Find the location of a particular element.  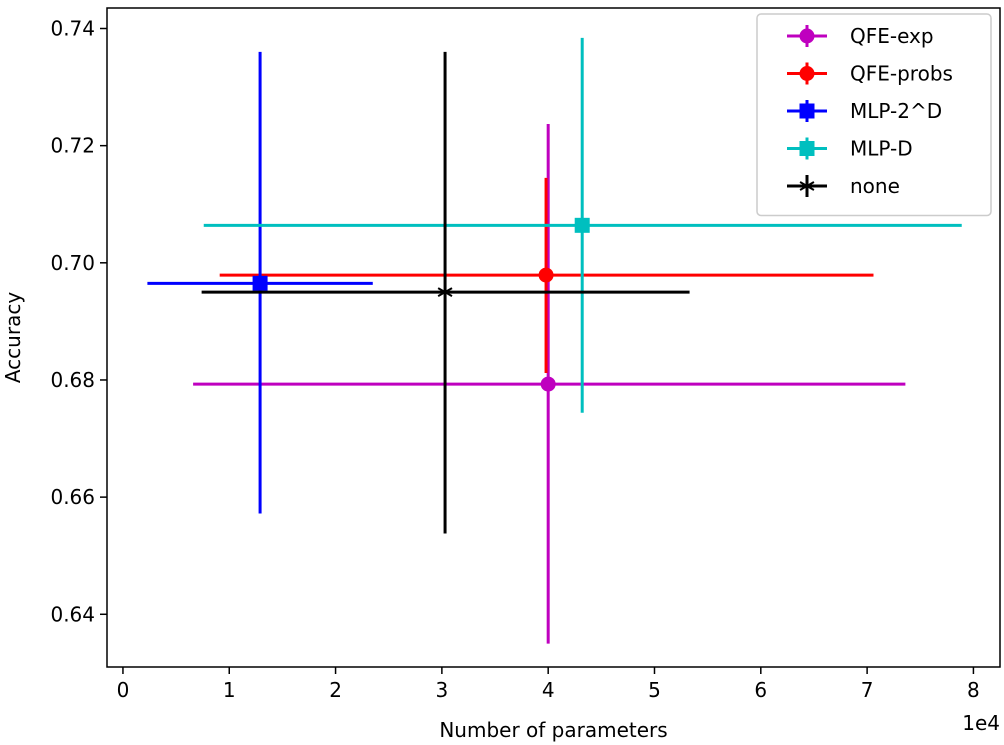

y-tick-label: 0.66 is located at coordinates (72, 497).